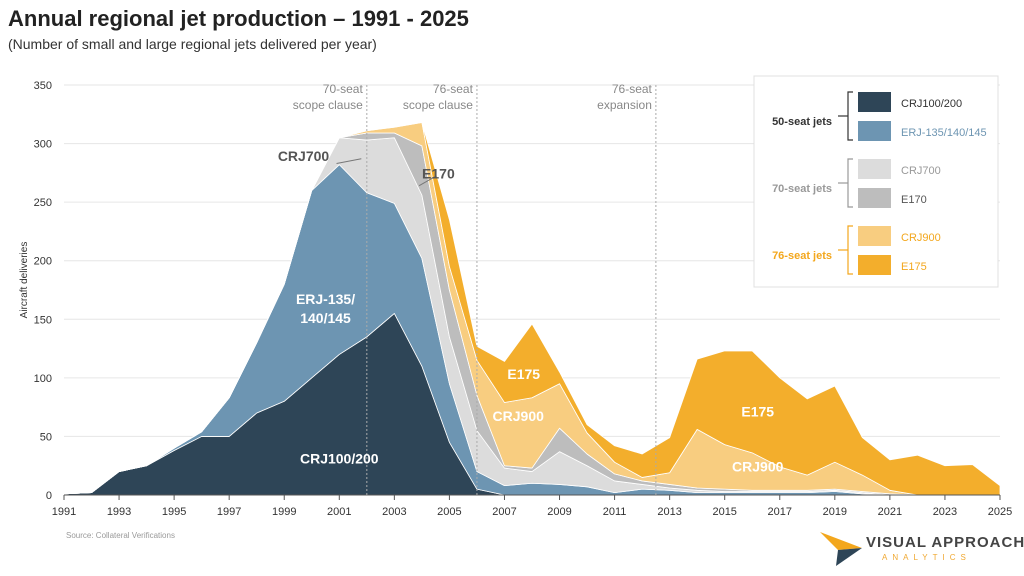 The height and width of the screenshot is (576, 1024). Describe the element at coordinates (343, 89) in the screenshot. I see `annotation-label: 70-seat` at that location.